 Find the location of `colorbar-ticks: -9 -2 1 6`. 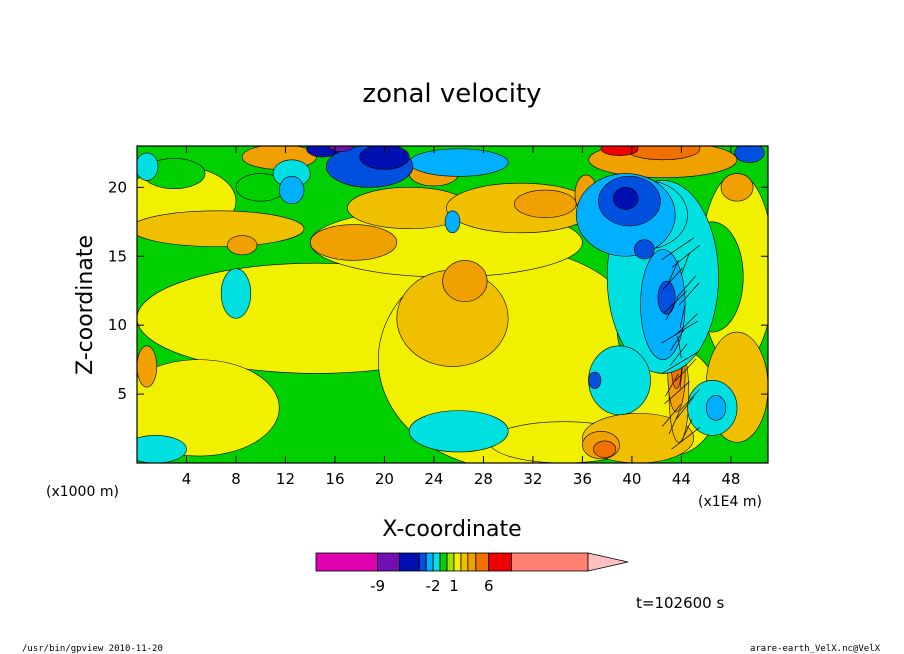

colorbar-ticks: -9 -2 1 6 is located at coordinates (431, 586).